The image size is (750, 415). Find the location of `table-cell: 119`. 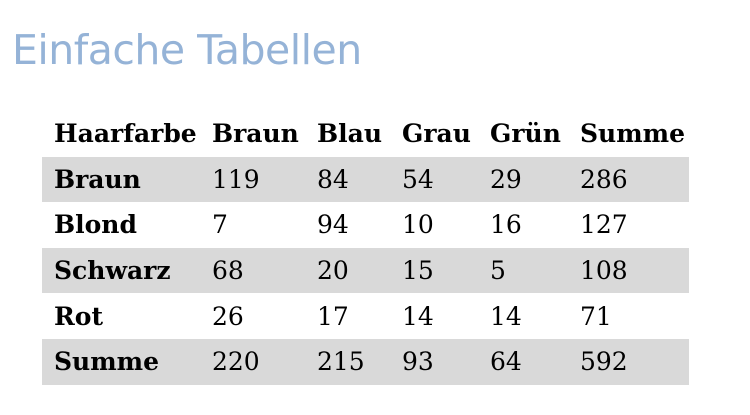

table-cell: 119 is located at coordinates (236, 179).